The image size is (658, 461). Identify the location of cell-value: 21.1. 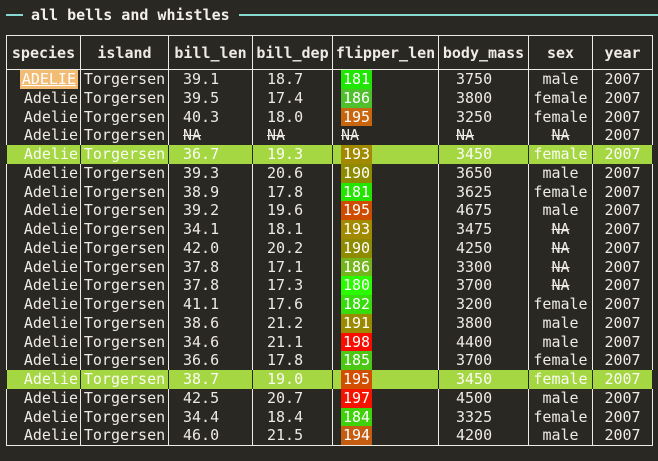
(285, 341).